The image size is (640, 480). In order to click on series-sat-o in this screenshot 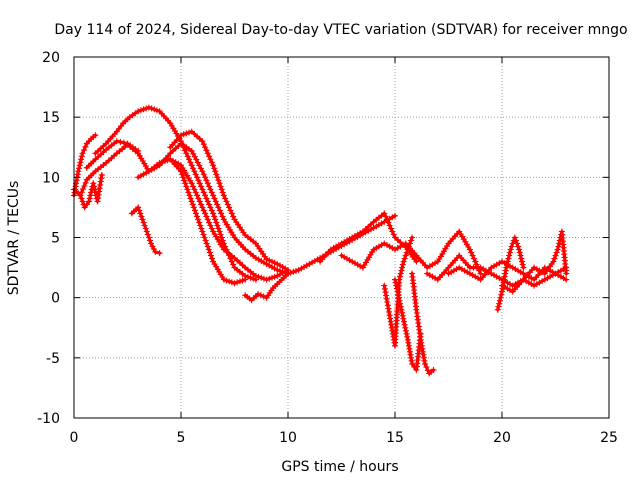, I will do `click(408, 324)`.